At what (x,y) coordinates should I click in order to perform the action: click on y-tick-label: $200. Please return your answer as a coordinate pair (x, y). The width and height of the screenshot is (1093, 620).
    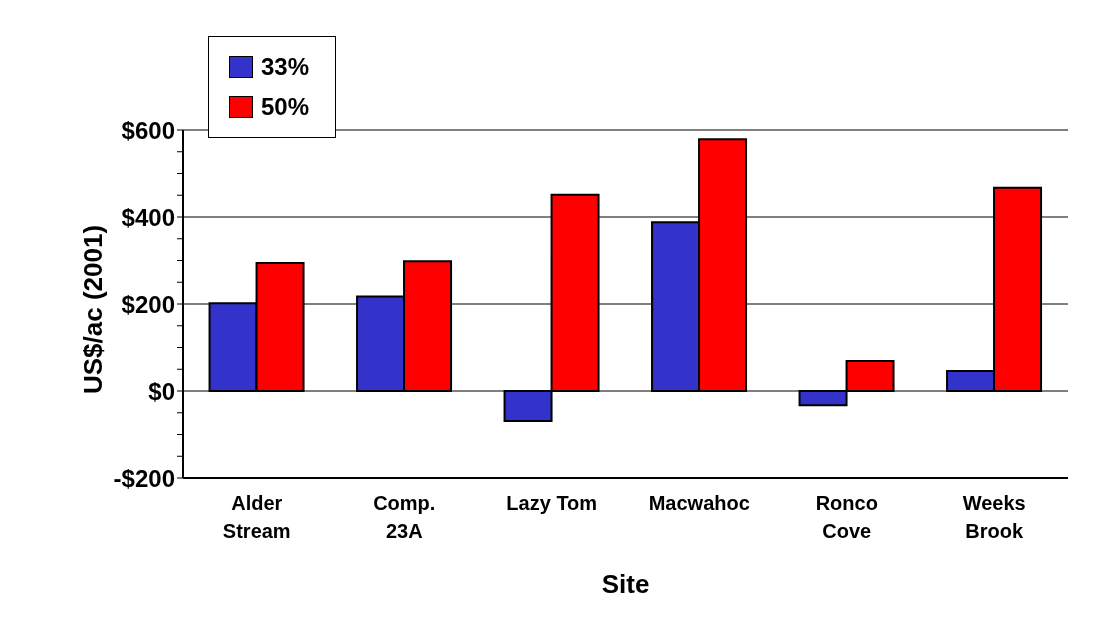
    Looking at the image, I should click on (148, 304).